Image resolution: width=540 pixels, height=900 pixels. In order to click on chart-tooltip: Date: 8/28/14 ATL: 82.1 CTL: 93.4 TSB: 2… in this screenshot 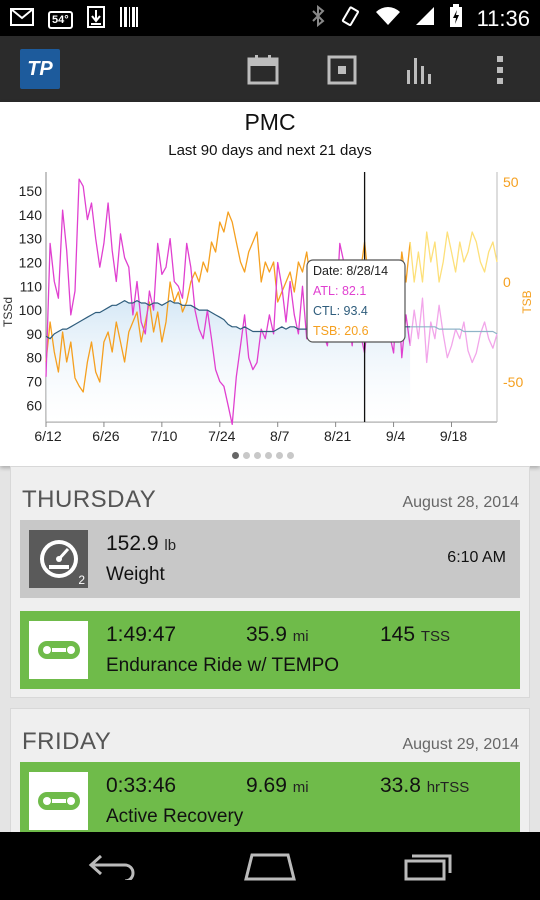, I will do `click(356, 301)`.